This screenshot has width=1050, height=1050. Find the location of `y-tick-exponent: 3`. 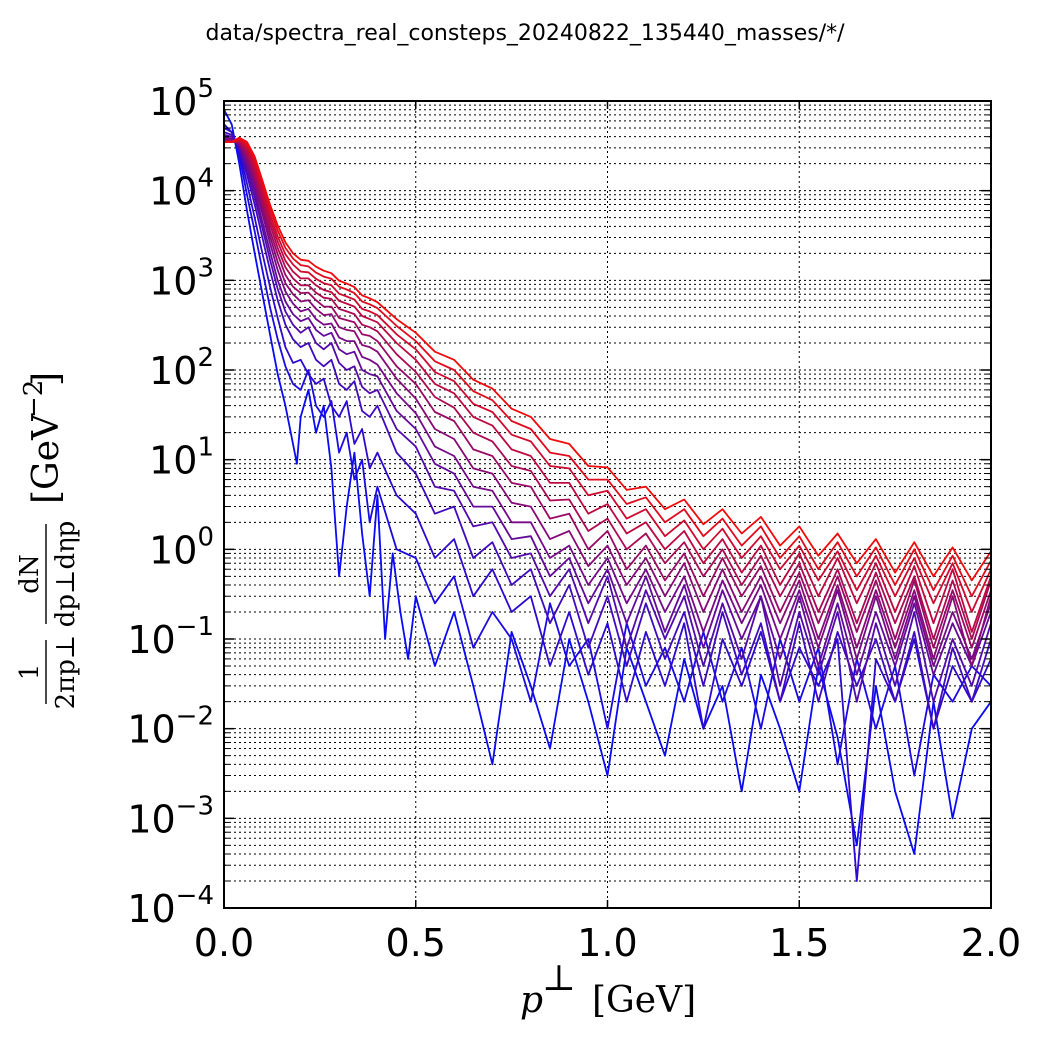

y-tick-exponent: 3 is located at coordinates (205, 268).